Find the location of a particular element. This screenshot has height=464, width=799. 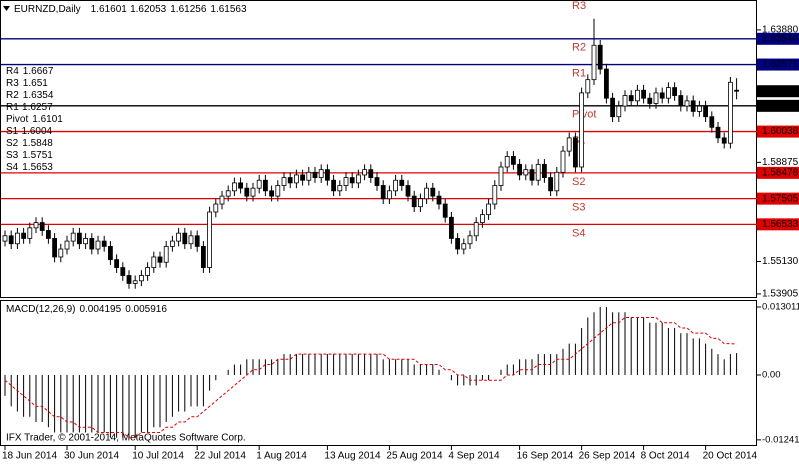

macd-label: MACD(12,26,9) 0.004195 0.005916 is located at coordinates (86, 309).